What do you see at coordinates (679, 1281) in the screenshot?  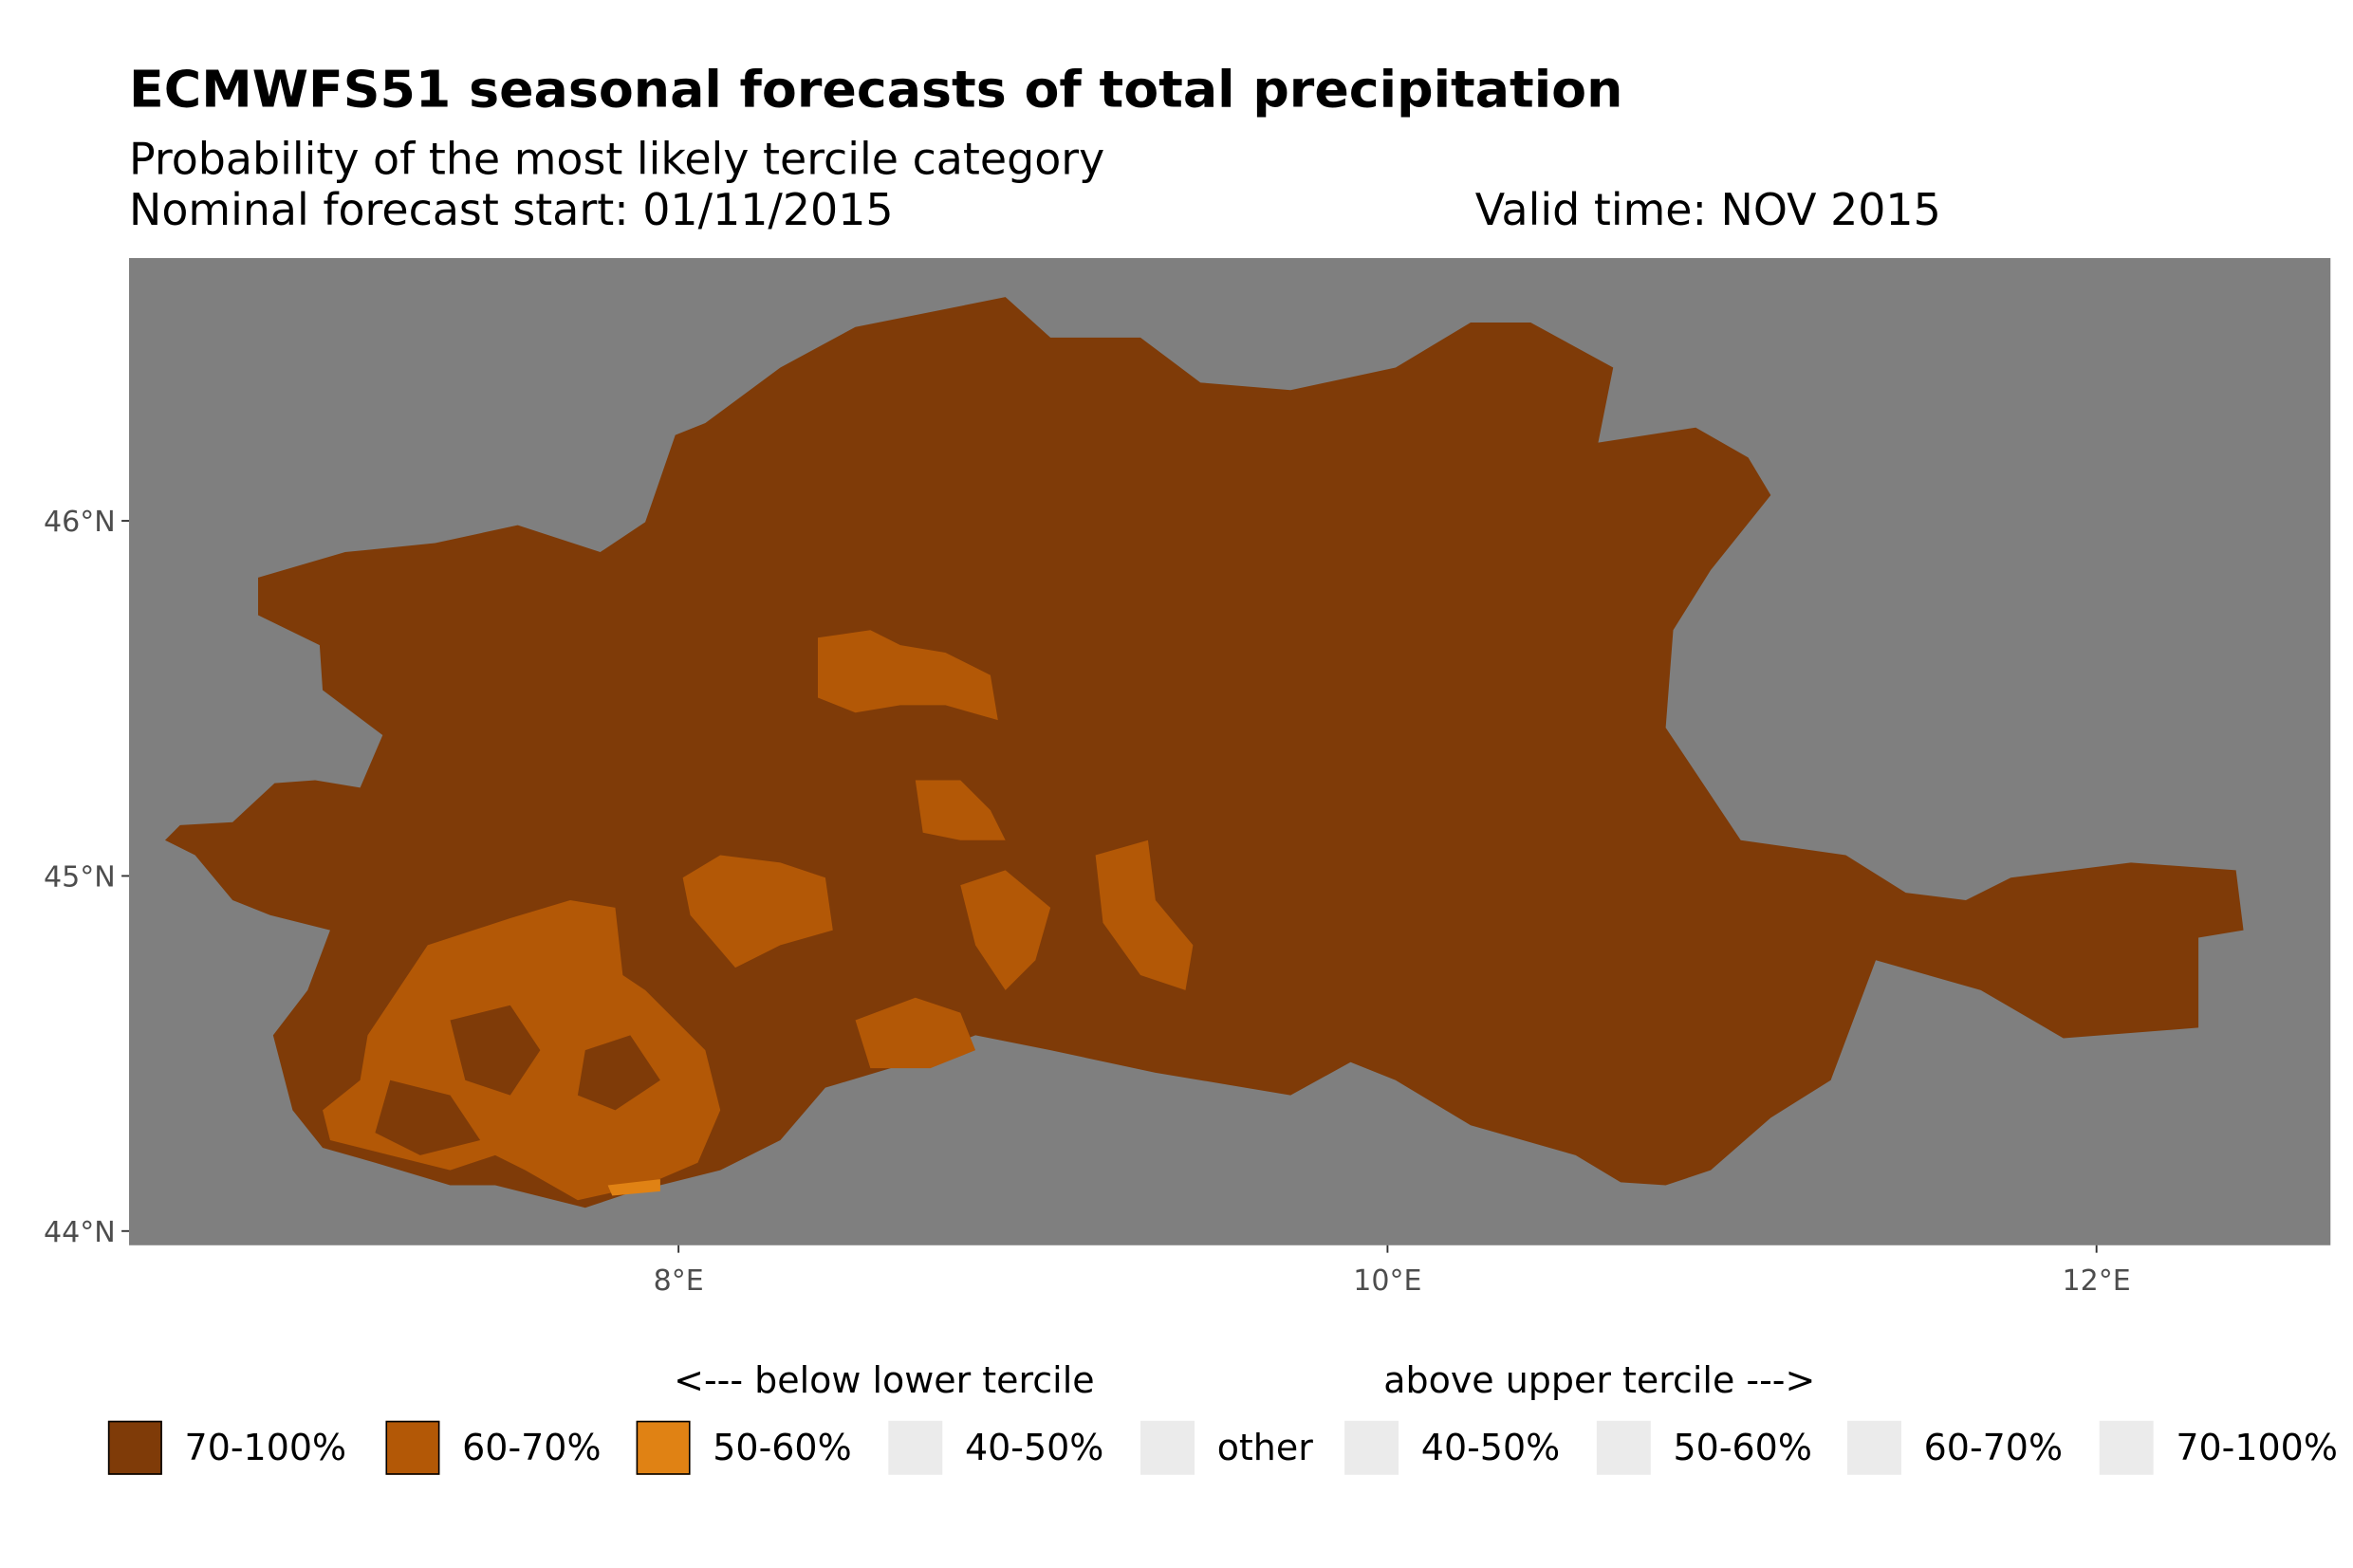 I see `x-tick-label: 8°E` at bounding box center [679, 1281].